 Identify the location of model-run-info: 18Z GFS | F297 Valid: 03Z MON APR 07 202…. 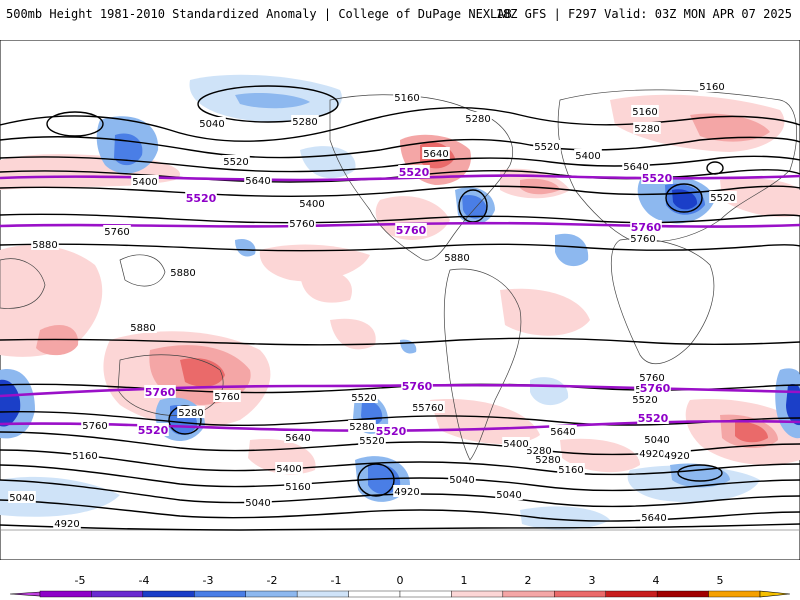
(643, 14).